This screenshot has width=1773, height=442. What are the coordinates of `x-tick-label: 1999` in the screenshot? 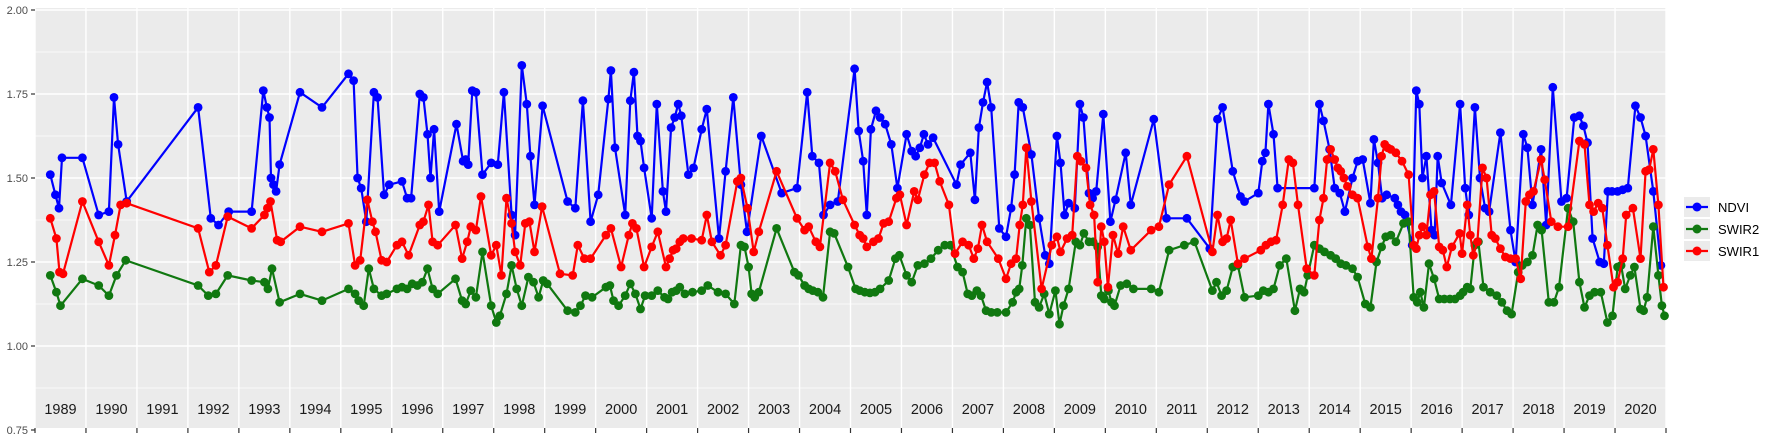 It's located at (570, 410).